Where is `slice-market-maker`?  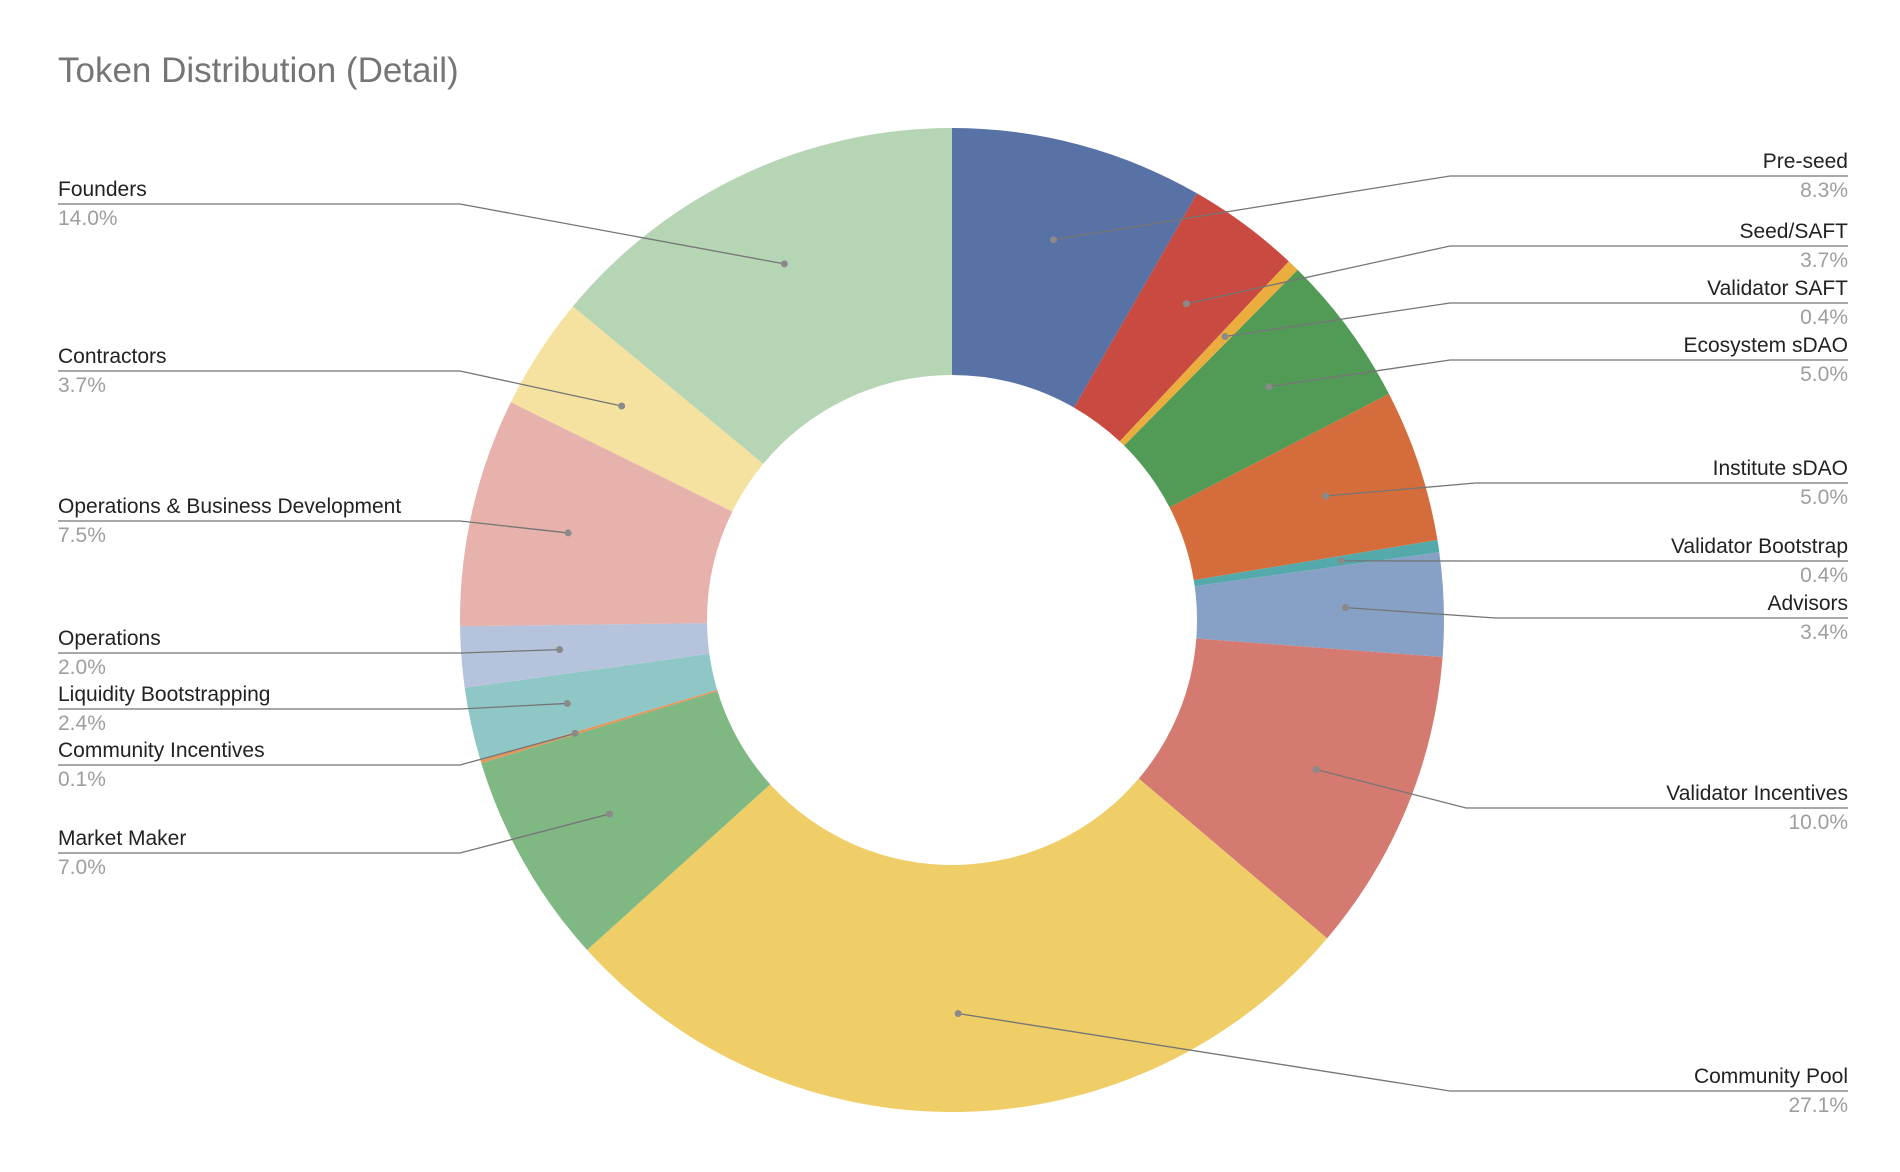
slice-market-maker is located at coordinates (626, 820).